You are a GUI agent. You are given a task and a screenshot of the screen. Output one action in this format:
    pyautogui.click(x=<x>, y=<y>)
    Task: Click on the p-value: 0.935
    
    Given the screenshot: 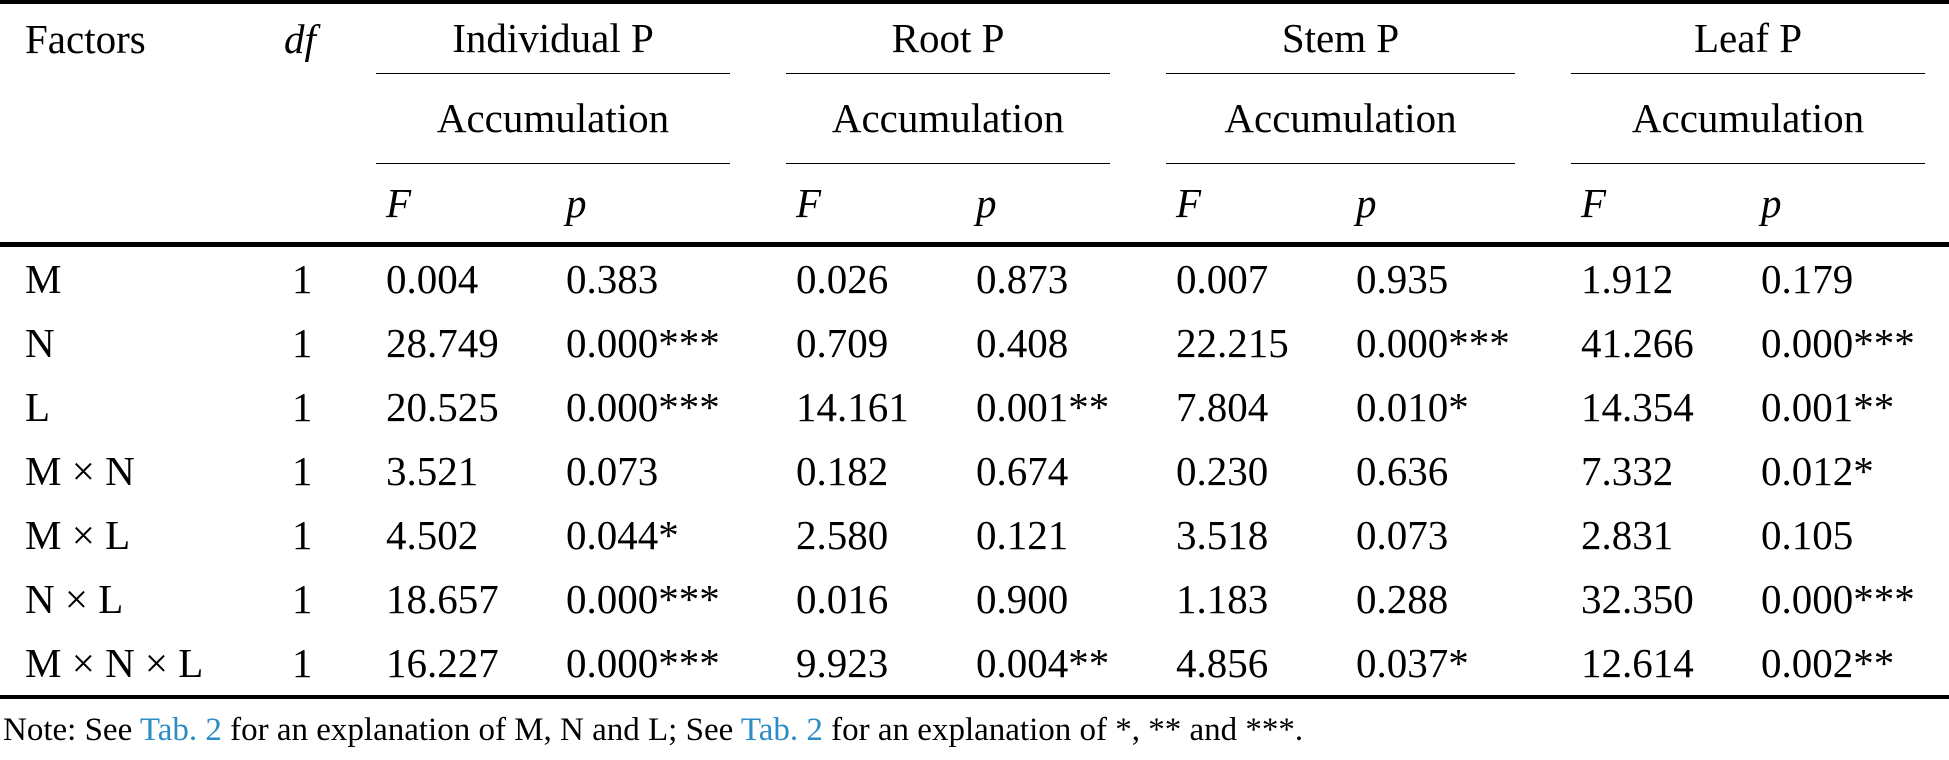 What is the action you would take?
    pyautogui.click(x=1402, y=279)
    